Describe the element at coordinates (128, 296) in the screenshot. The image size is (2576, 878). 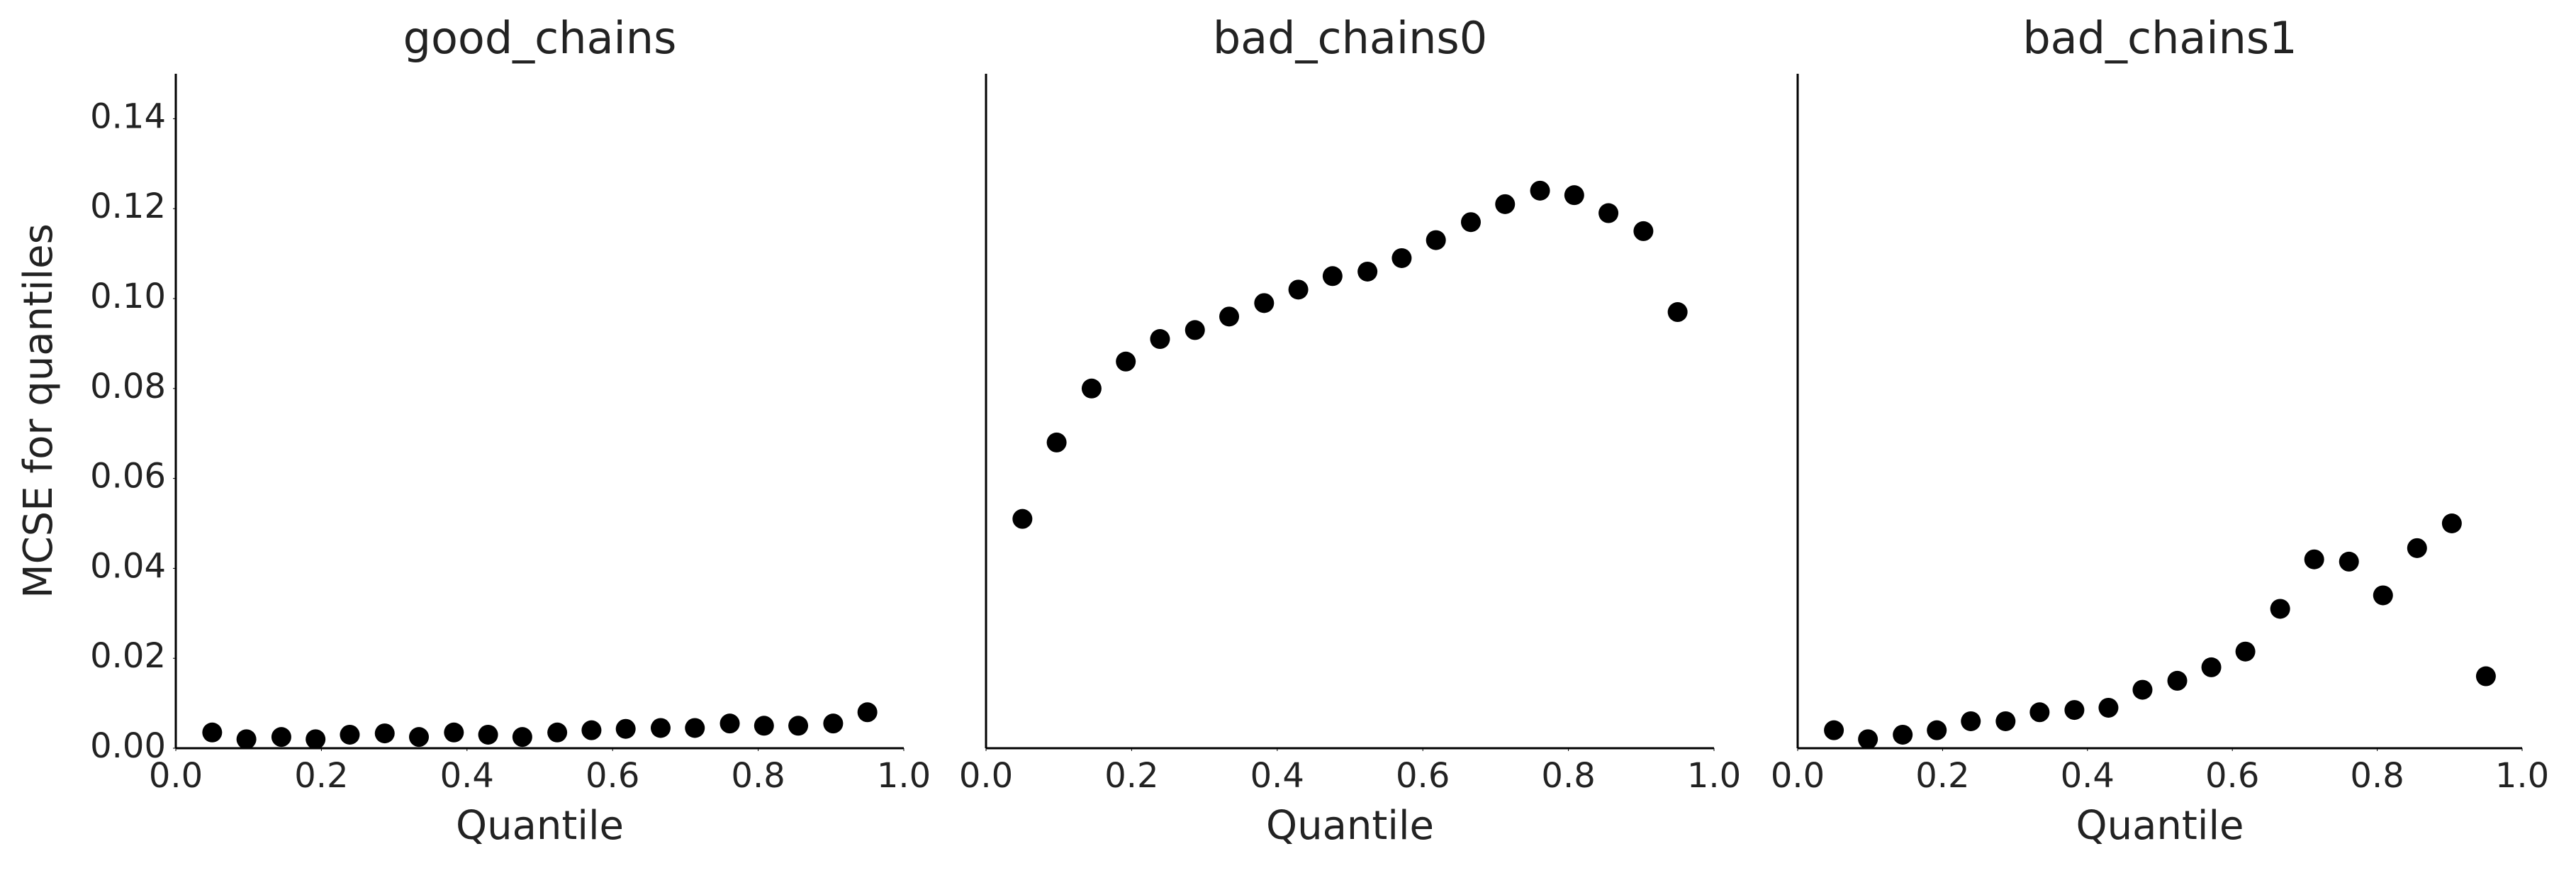
I see `y-tick-label: 0.10` at that location.